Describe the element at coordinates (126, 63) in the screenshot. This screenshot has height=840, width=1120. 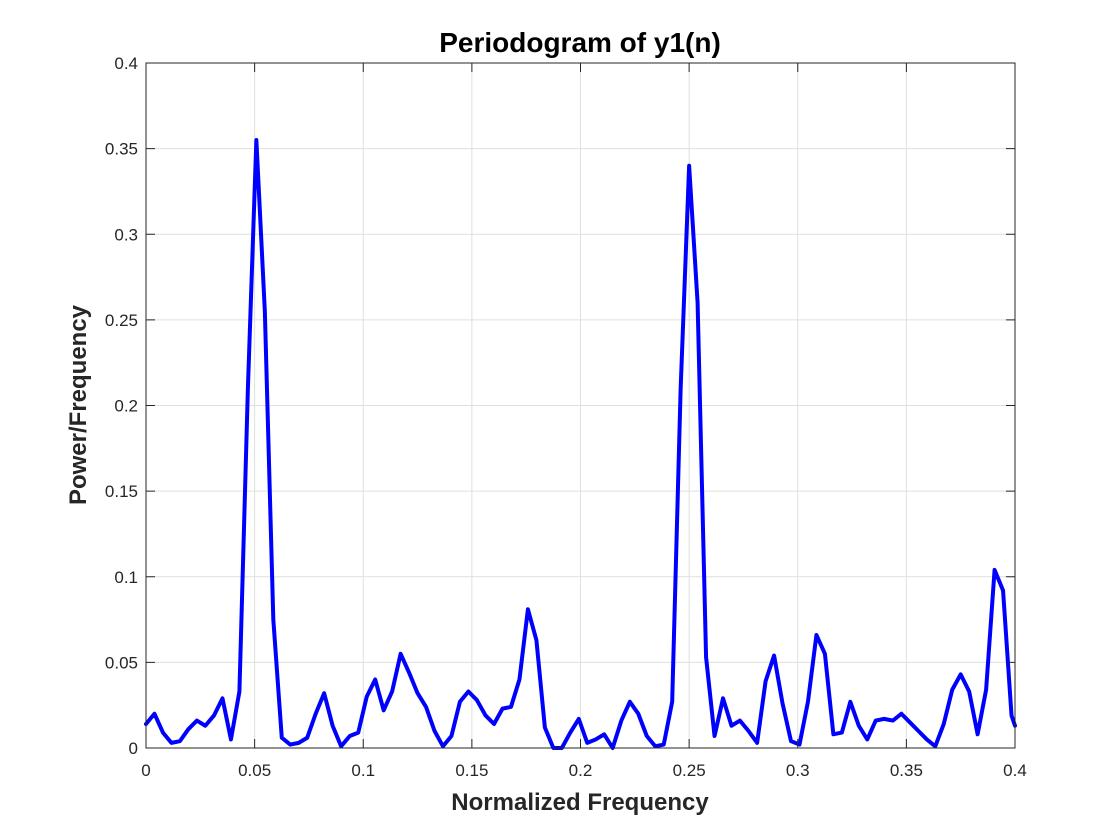
I see `y-tick-label: 0.4` at that location.